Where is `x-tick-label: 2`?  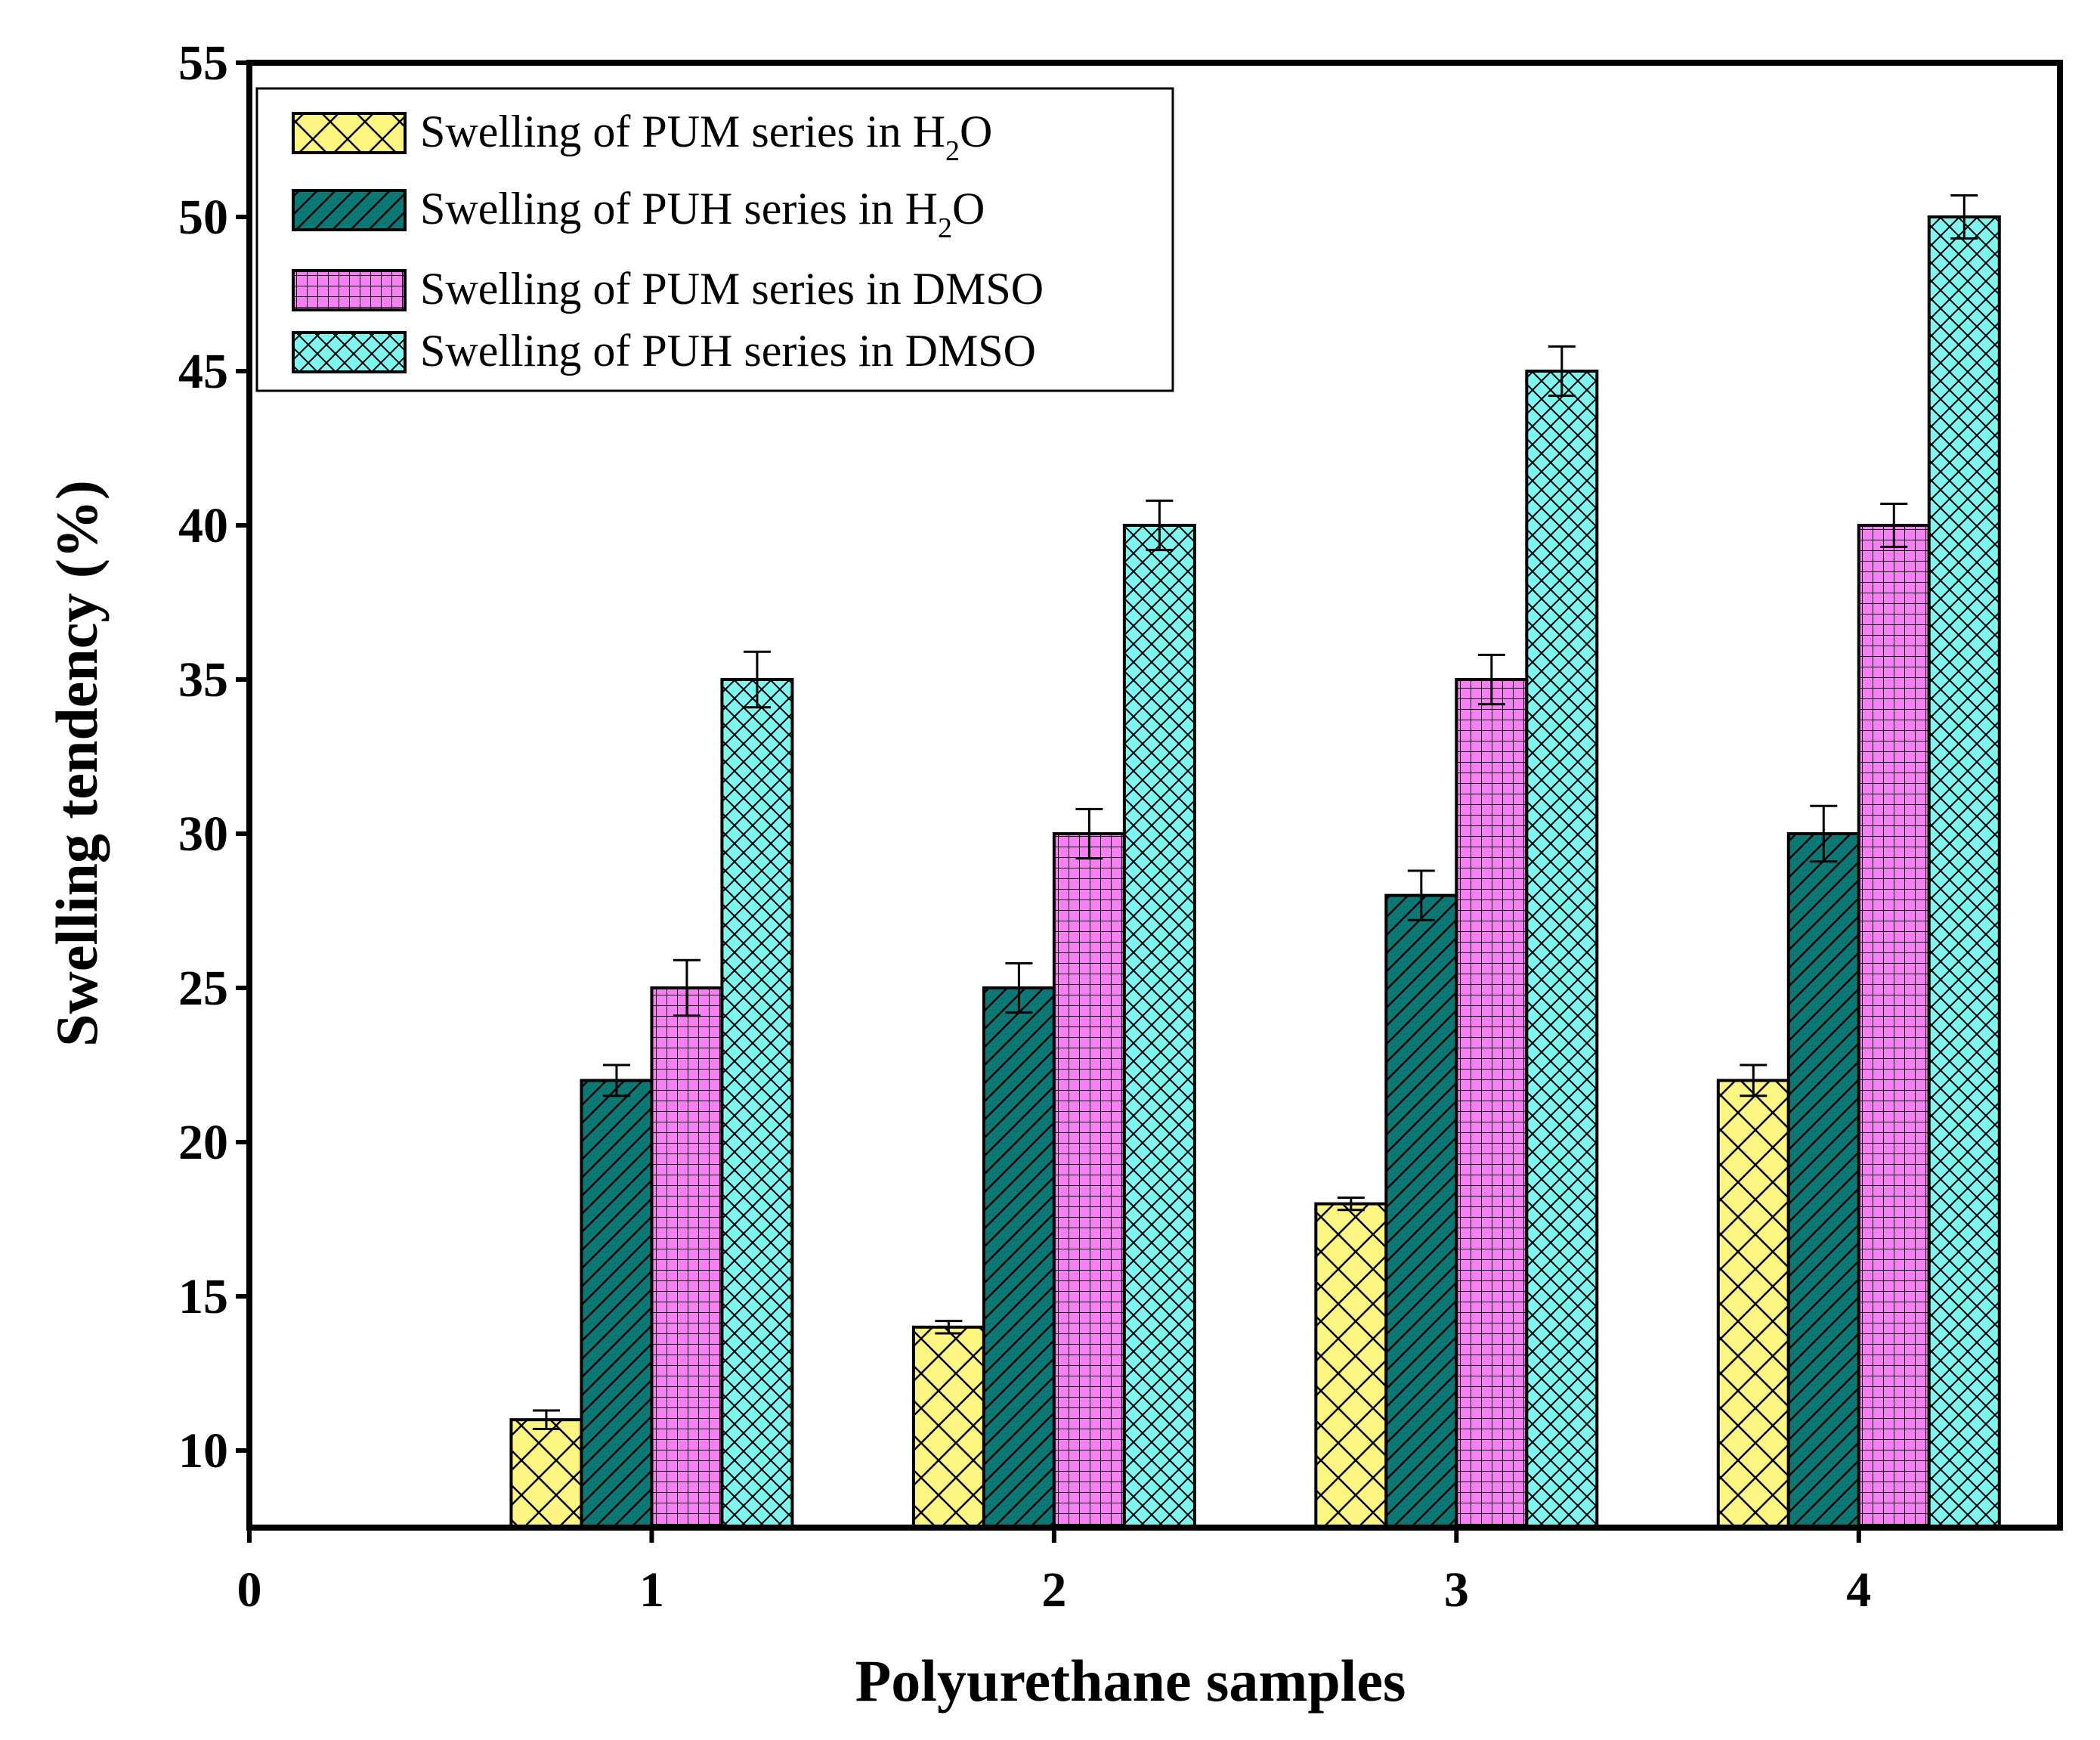 x-tick-label: 2 is located at coordinates (1053, 1590).